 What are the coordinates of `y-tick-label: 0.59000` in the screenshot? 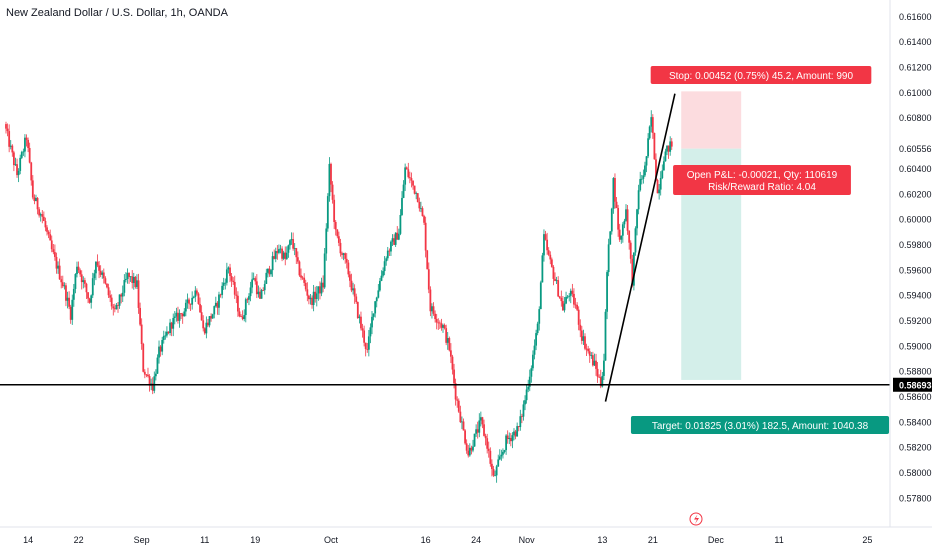 It's located at (915, 346).